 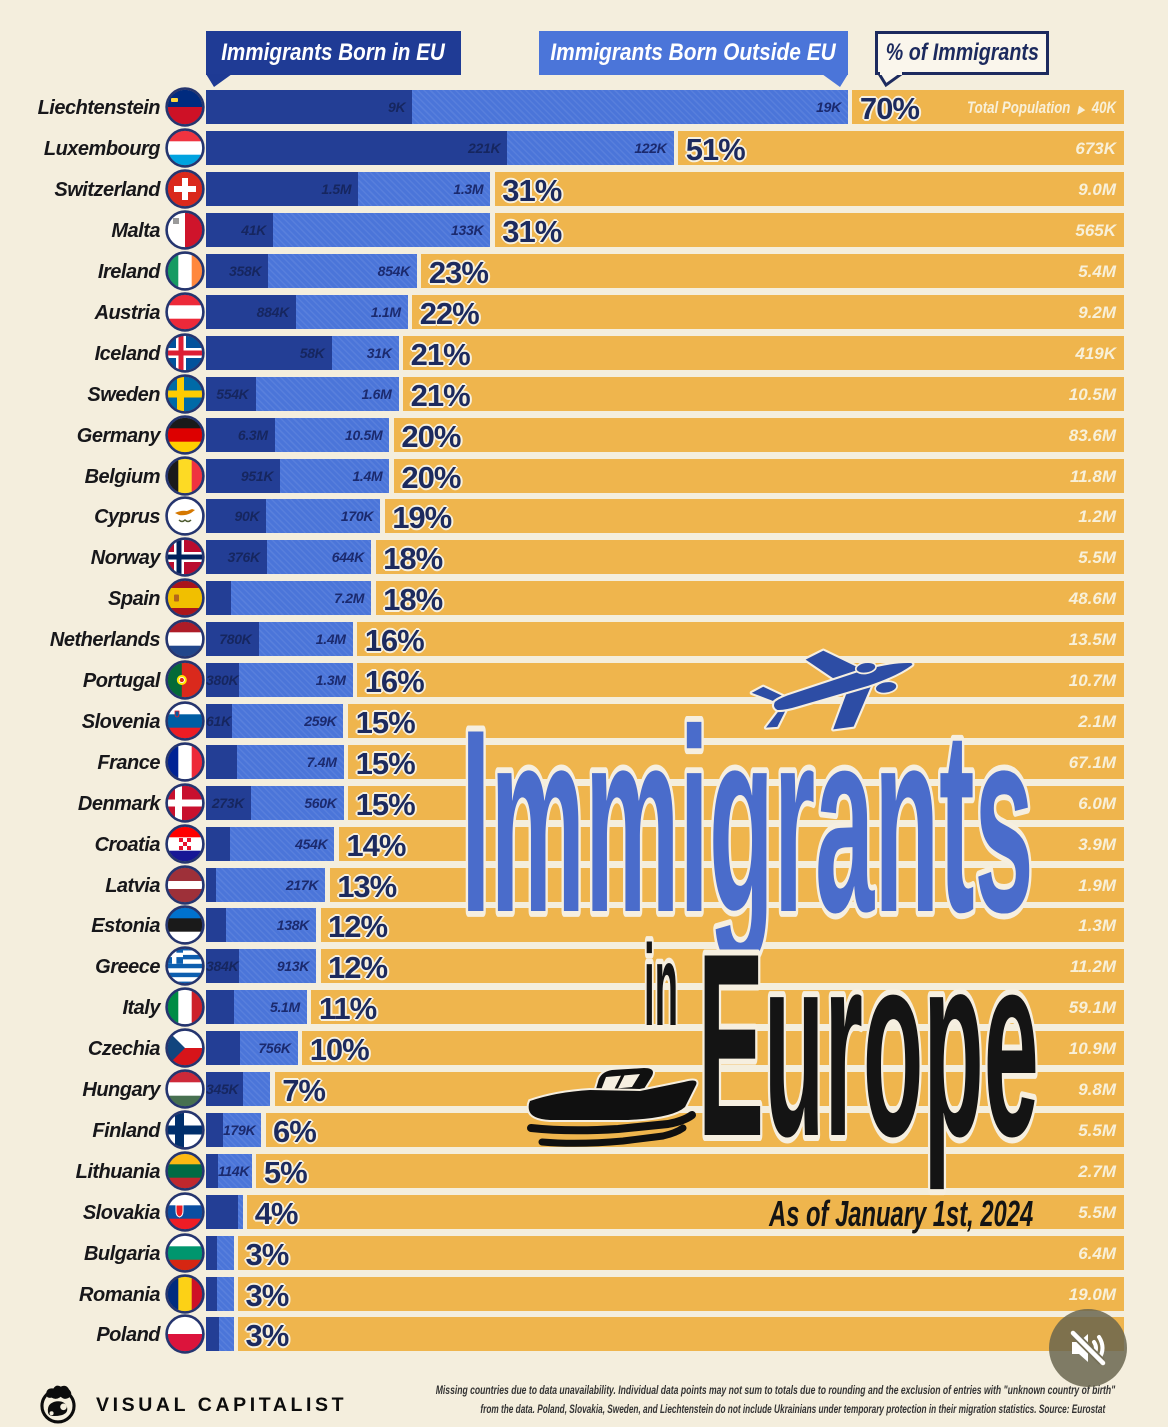 I want to click on svg-text: in, so click(x=661, y=986).